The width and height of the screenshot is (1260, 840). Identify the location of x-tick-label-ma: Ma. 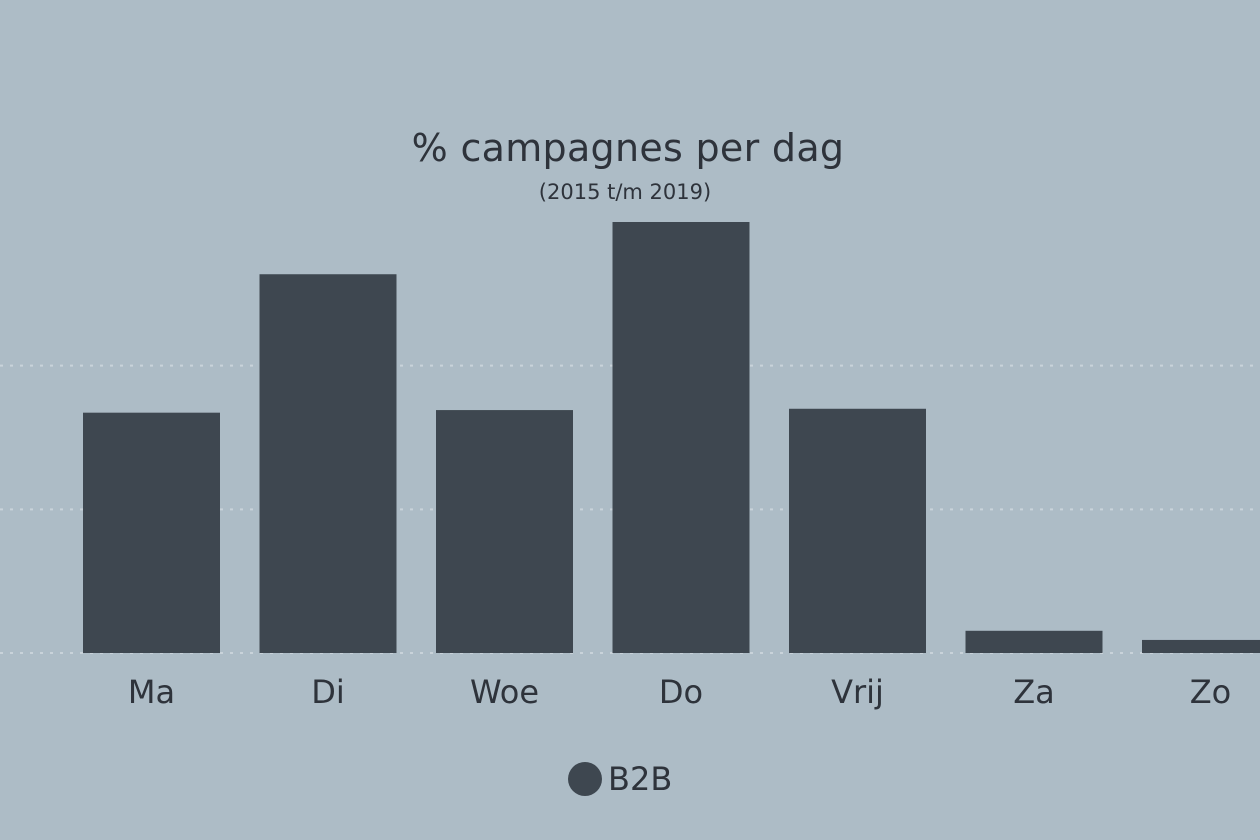
(151, 692).